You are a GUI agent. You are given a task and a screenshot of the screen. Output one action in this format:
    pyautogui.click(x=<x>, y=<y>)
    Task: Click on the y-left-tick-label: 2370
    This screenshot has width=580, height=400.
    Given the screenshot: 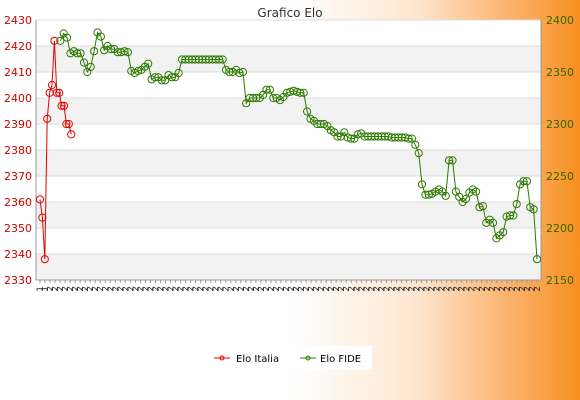 What is the action you would take?
    pyautogui.click(x=18, y=176)
    